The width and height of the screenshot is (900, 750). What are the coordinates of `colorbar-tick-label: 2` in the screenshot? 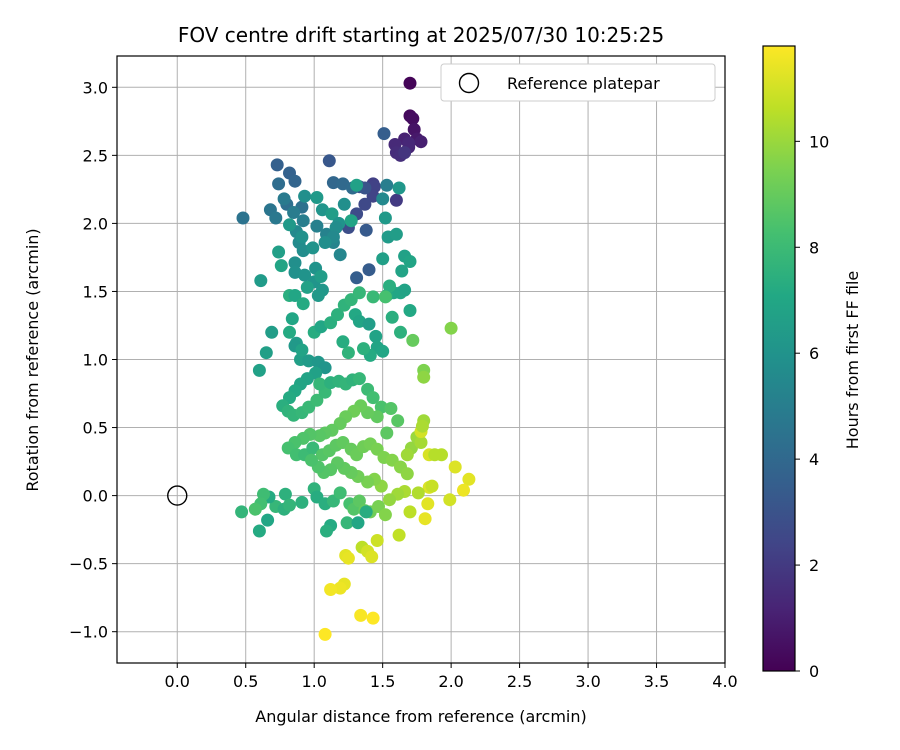 It's located at (814, 565).